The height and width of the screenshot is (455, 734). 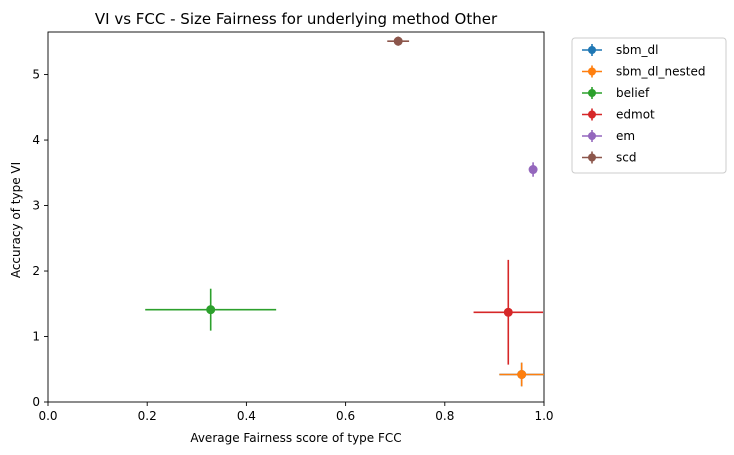 I want to click on series-em, so click(x=533, y=169).